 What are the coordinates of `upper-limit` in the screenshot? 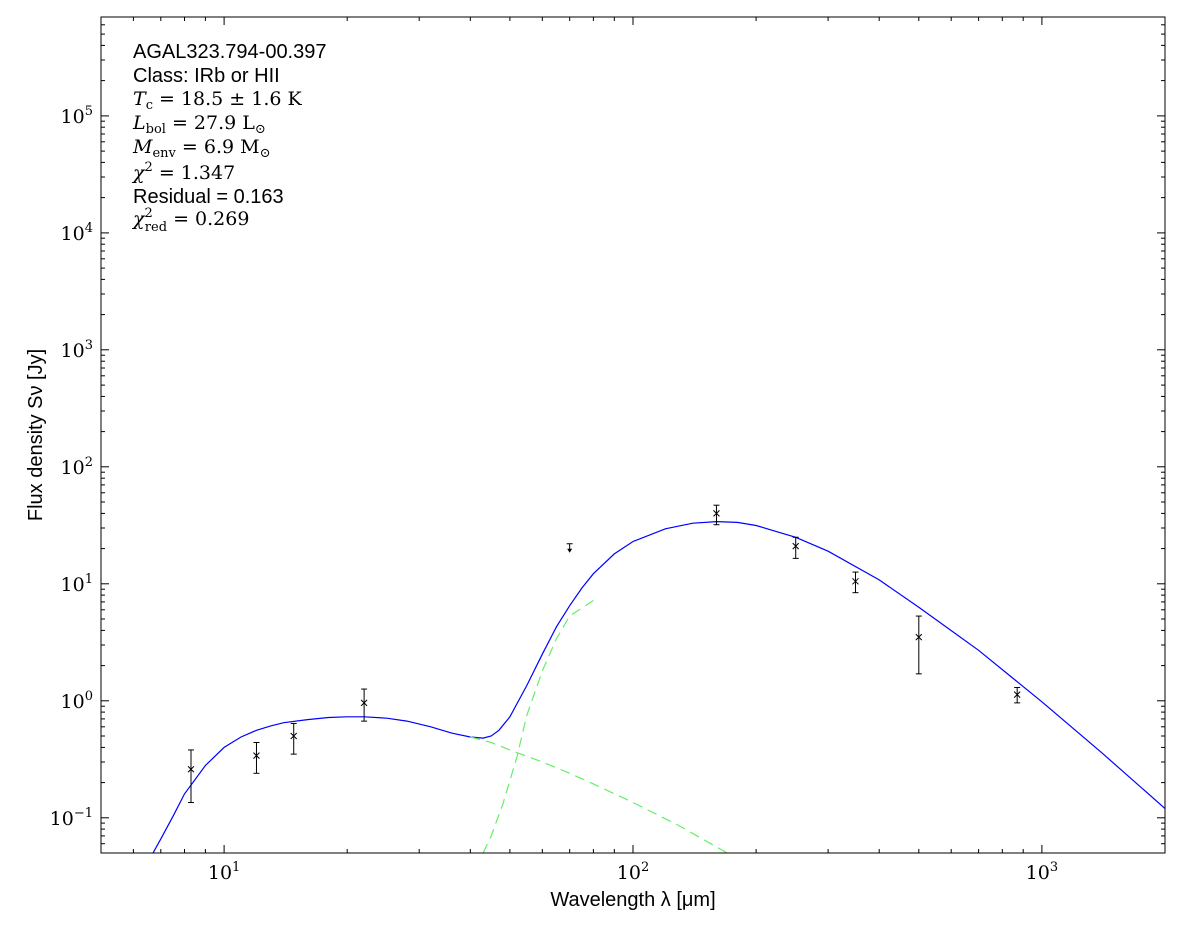 It's located at (569, 548).